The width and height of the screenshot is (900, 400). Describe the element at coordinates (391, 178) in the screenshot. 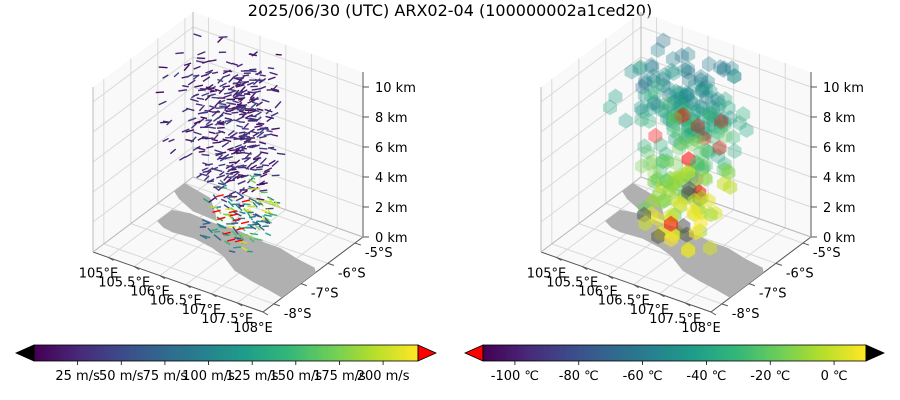

I see `z-tick-label: 4 km` at that location.